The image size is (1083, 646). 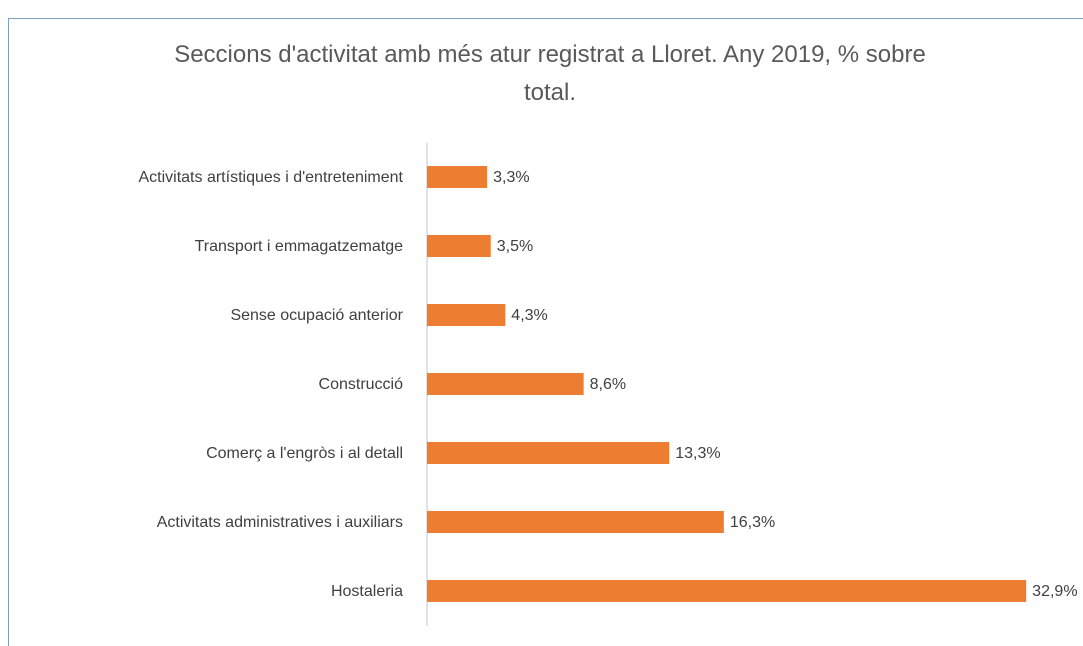 What do you see at coordinates (270, 177) in the screenshot?
I see `y-tick-label: Activitats artístiques i d'entreteniment` at bounding box center [270, 177].